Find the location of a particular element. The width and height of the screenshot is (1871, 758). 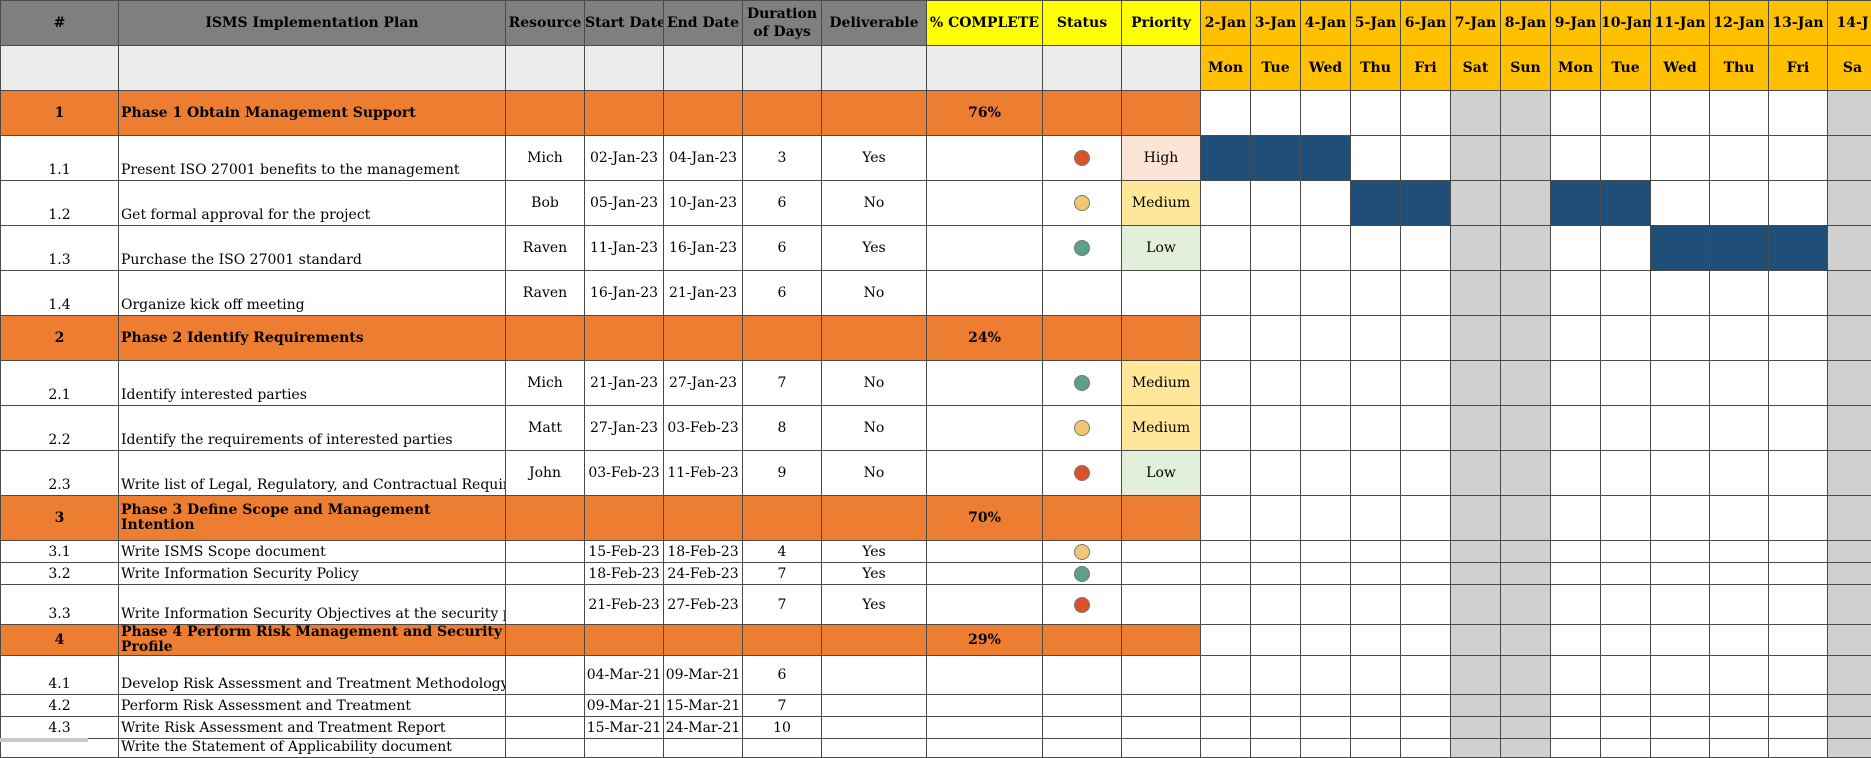

day-header-11: Fri is located at coordinates (1798, 68).